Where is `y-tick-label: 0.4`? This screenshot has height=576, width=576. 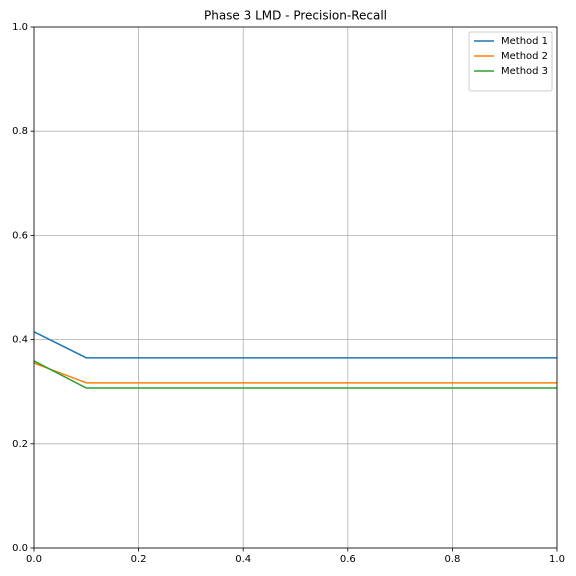 y-tick-label: 0.4 is located at coordinates (20, 340).